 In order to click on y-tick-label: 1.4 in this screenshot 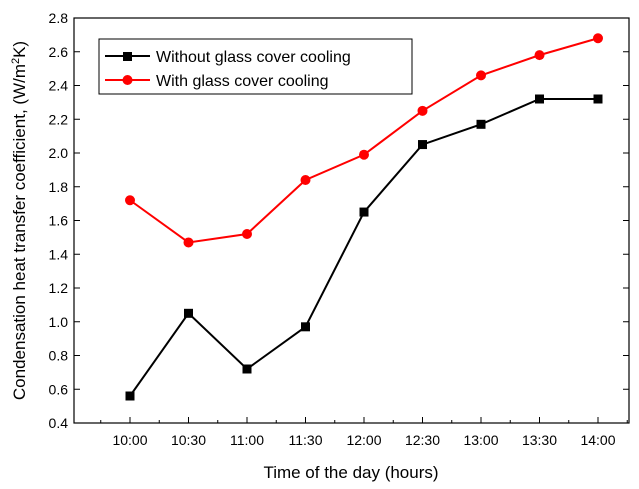, I will do `click(59, 254)`.